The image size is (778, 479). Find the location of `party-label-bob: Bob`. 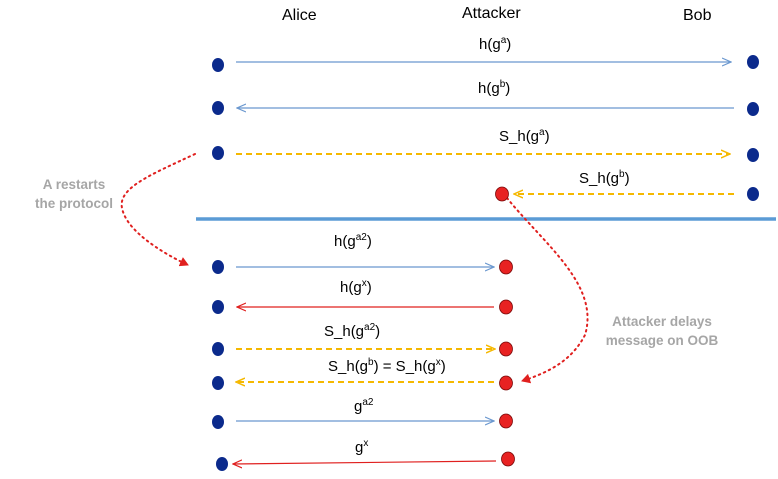

party-label-bob: Bob is located at coordinates (697, 15).